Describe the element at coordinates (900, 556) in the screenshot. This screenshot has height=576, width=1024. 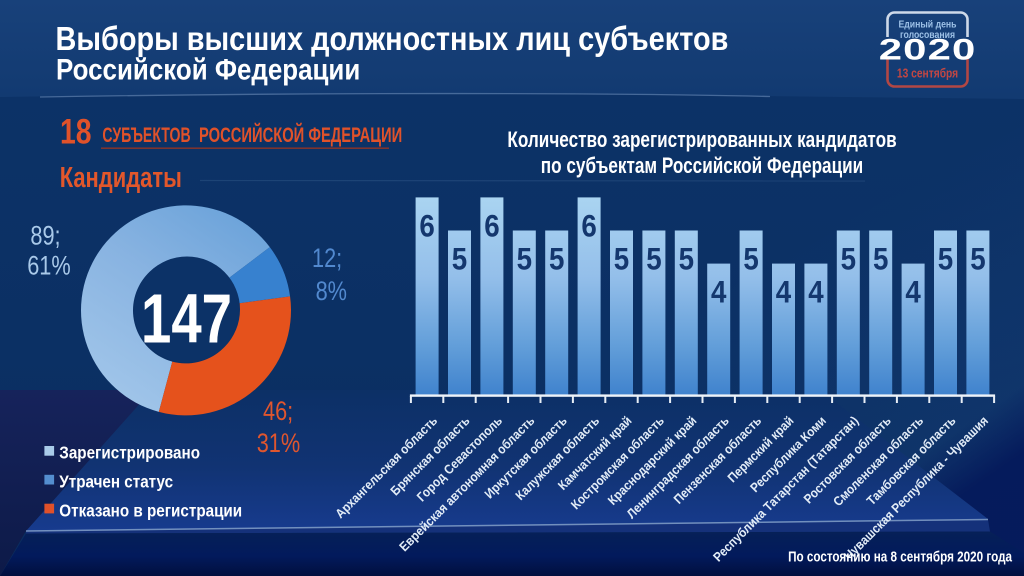
I see `svg-text:По состоянию на 8 сентября 202: По состоянию на 8 сентября 2020 года` at that location.